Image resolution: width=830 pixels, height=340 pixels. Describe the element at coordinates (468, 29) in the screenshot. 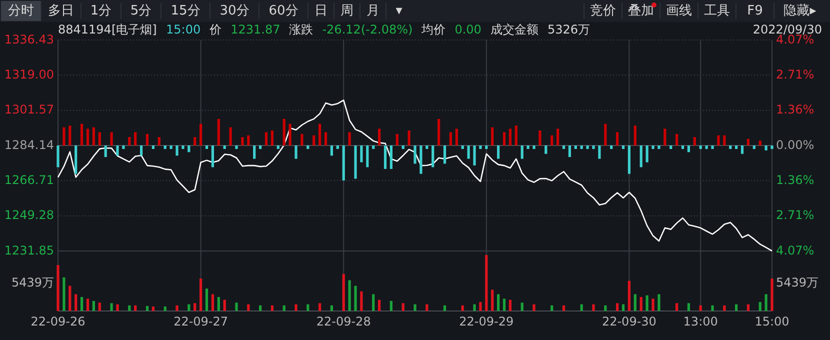

I see `text: 0.00` at that location.